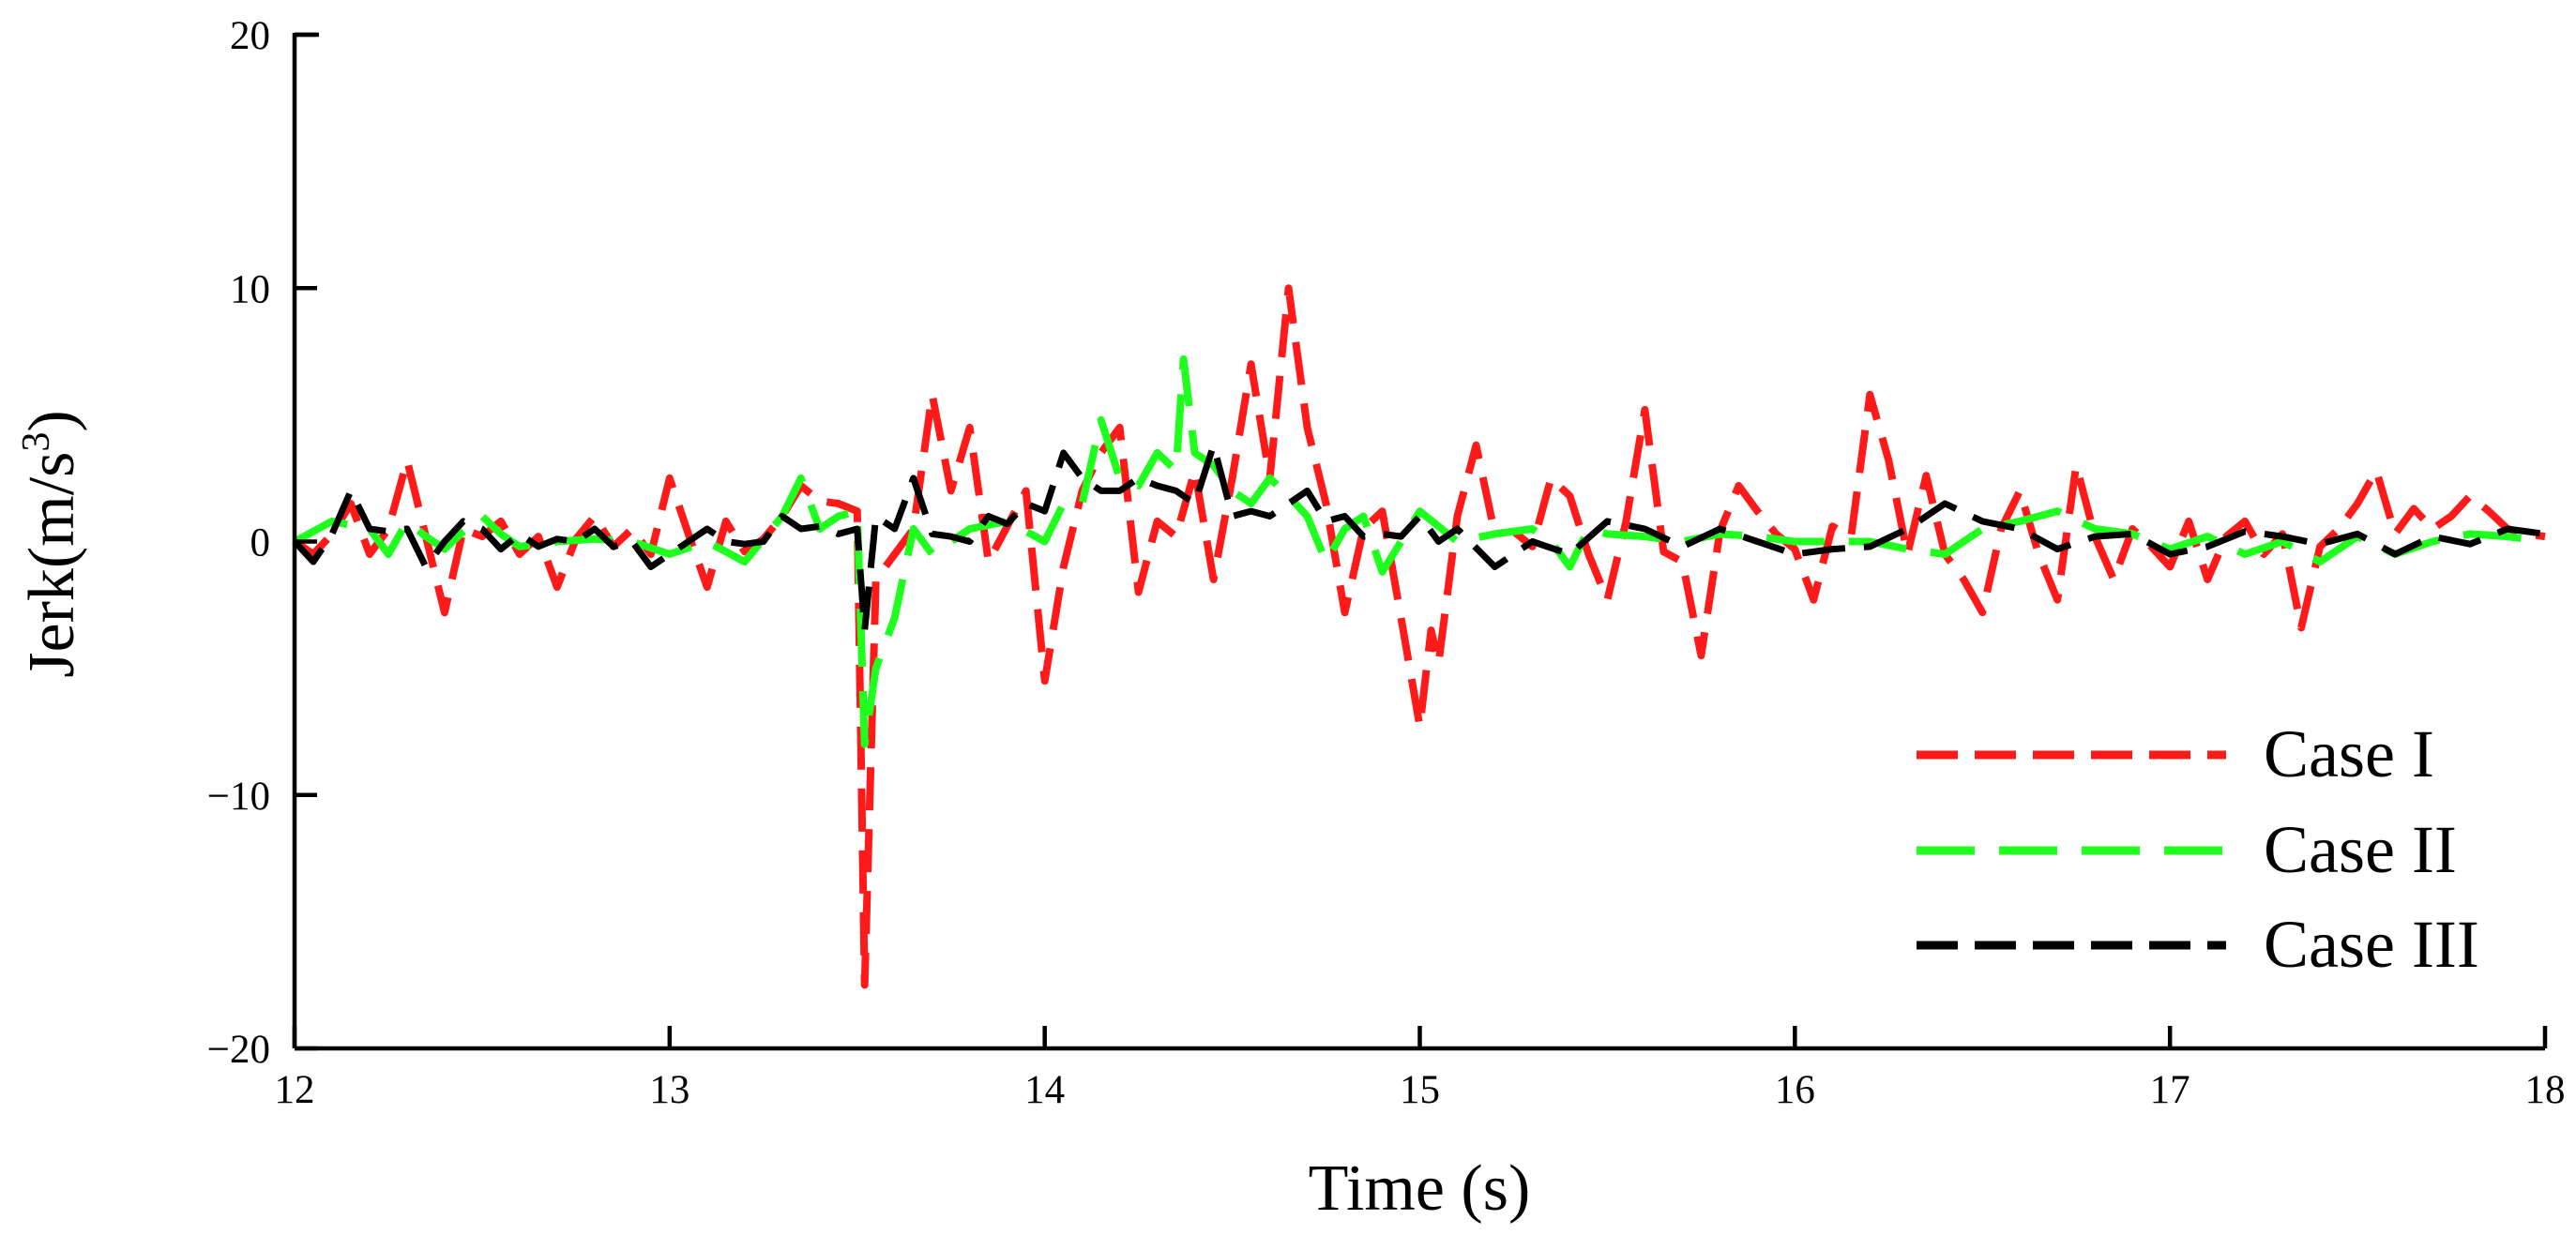 Image resolution: width=2576 pixels, height=1235 pixels. I want to click on y-tick-label: −10, so click(239, 797).